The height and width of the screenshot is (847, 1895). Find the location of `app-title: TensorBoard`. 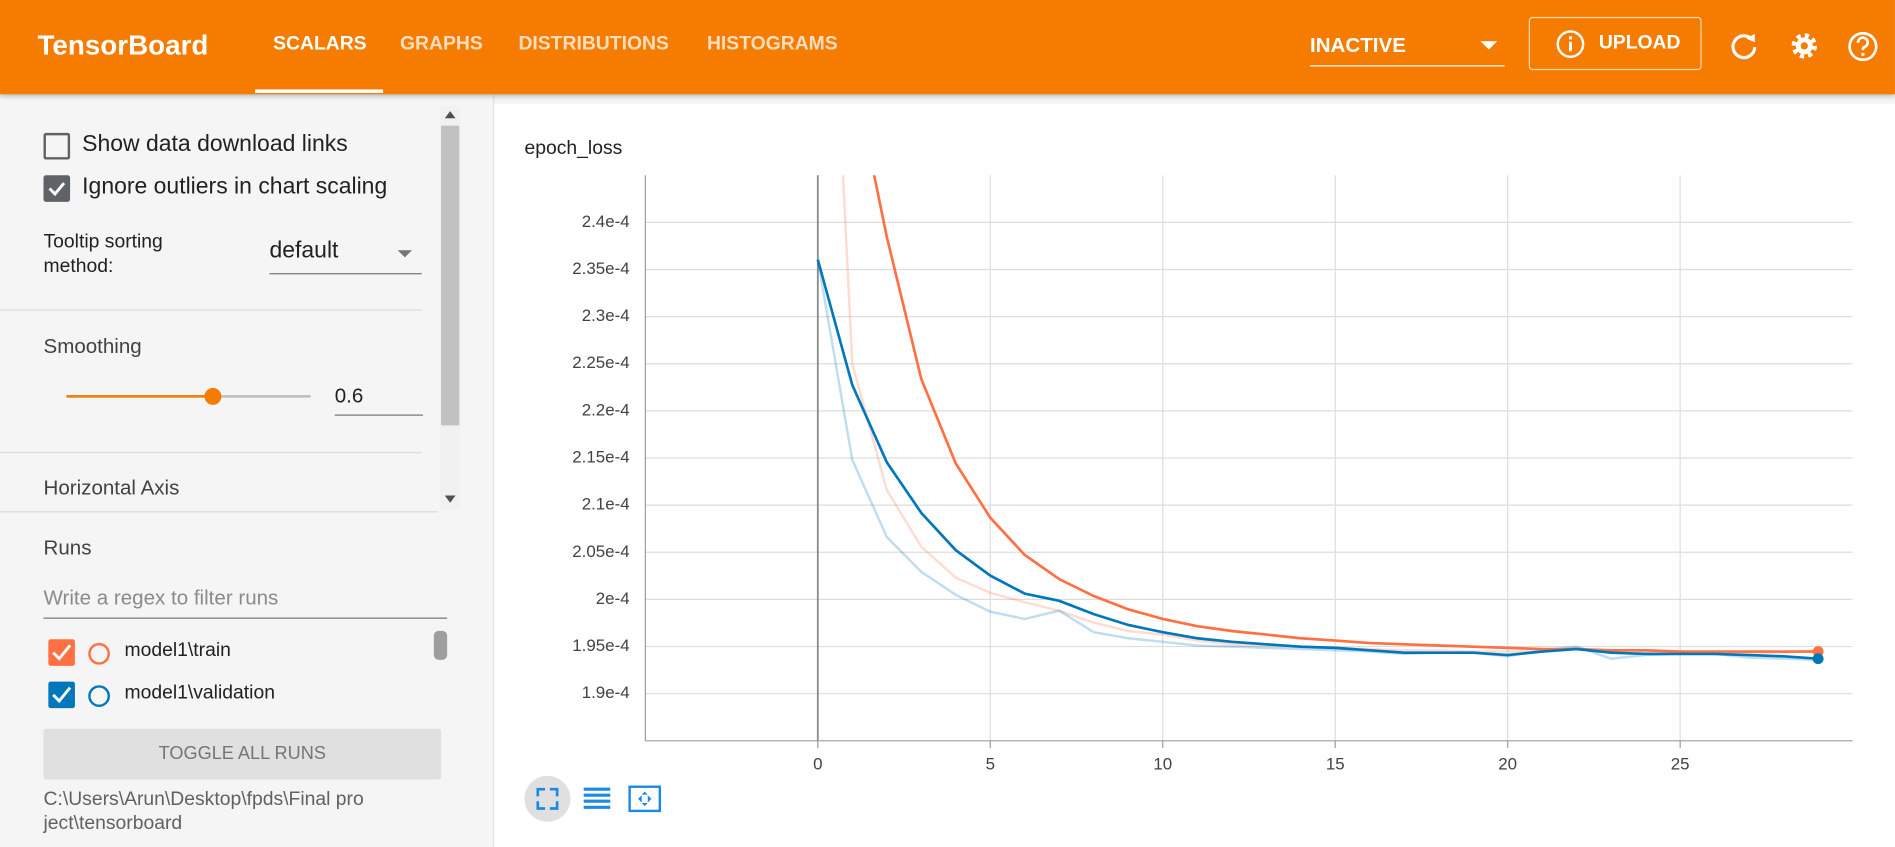

app-title: TensorBoard is located at coordinates (123, 45).